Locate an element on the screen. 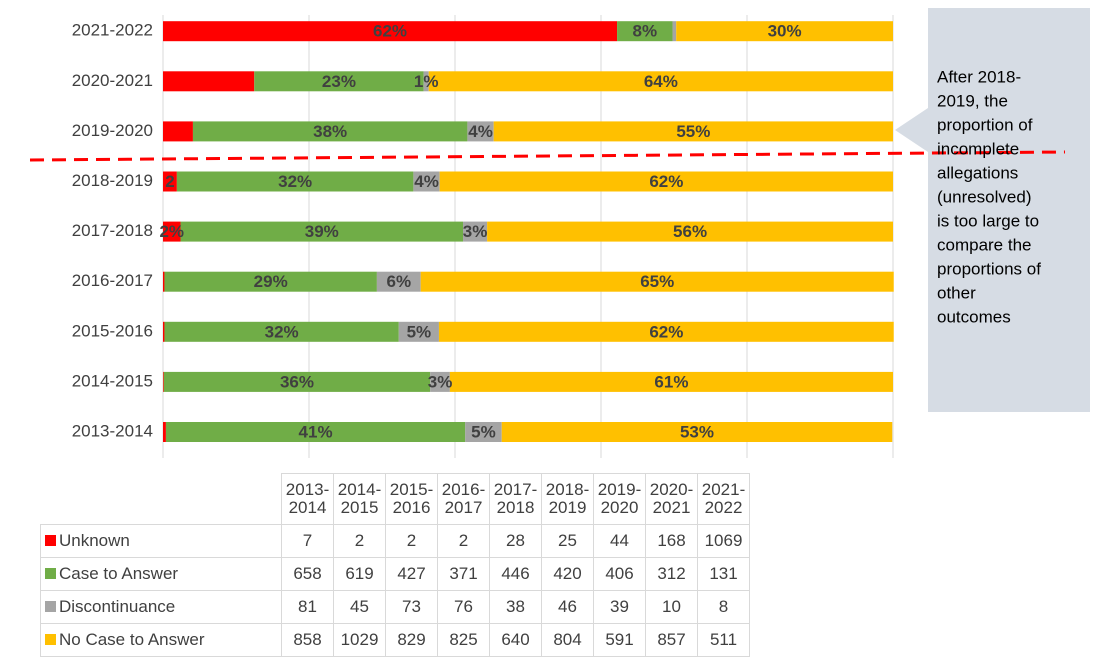  column-header: 2015-2016 is located at coordinates (411, 499).